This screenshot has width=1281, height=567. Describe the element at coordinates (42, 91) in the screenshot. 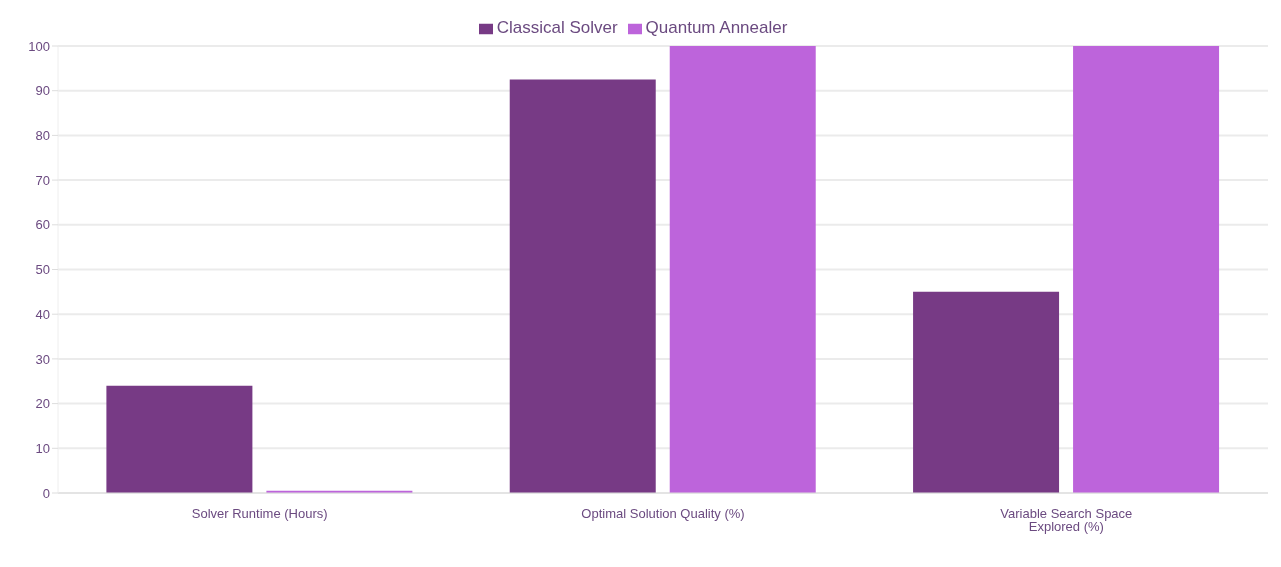

I see `y-tick-label: 90` at that location.